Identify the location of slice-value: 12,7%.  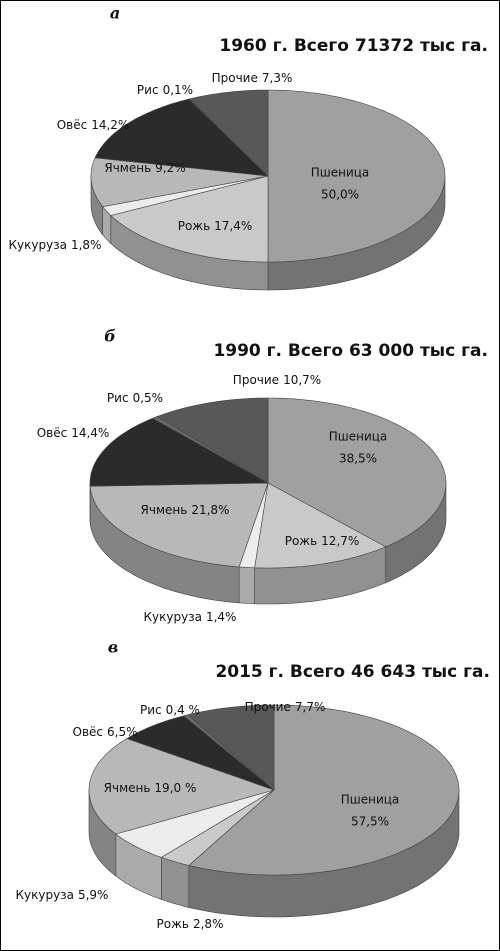
(340, 541).